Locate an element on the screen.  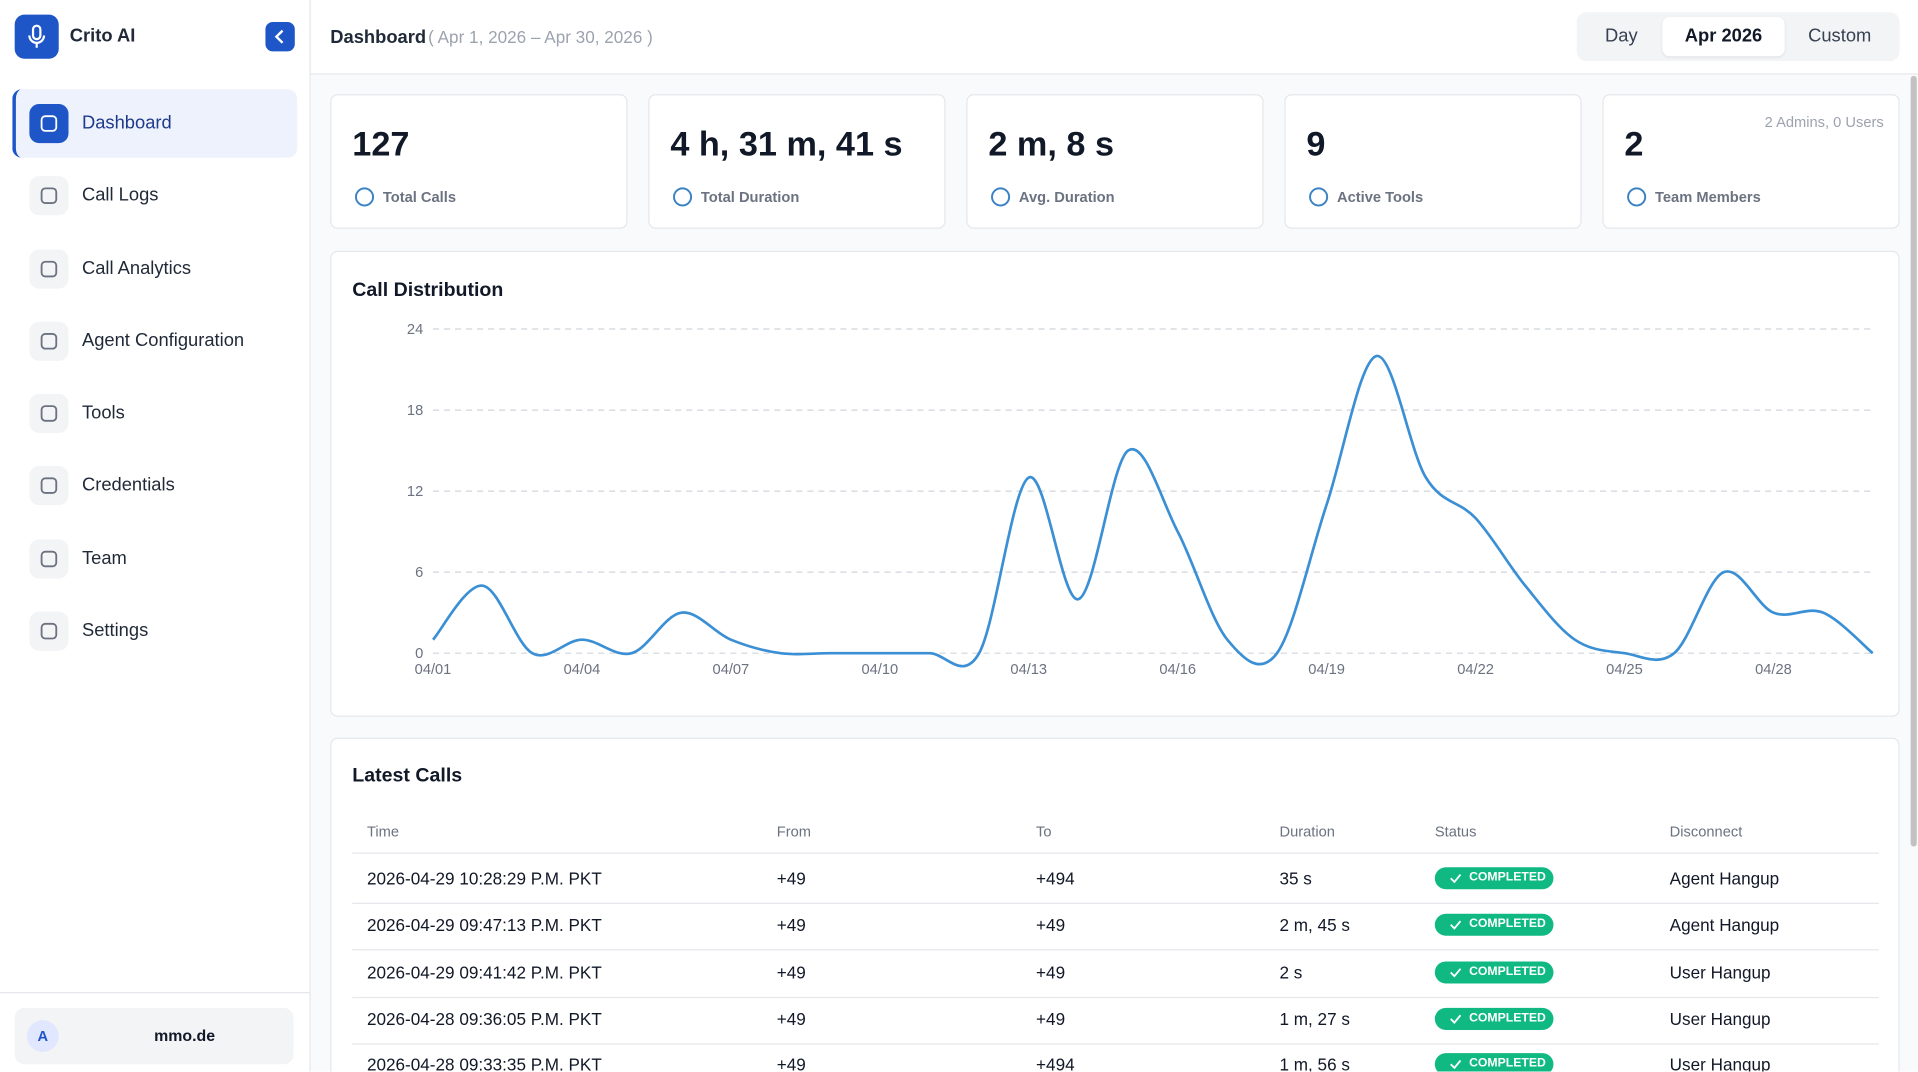
x-tick-label: 04/13 is located at coordinates (1028, 670).